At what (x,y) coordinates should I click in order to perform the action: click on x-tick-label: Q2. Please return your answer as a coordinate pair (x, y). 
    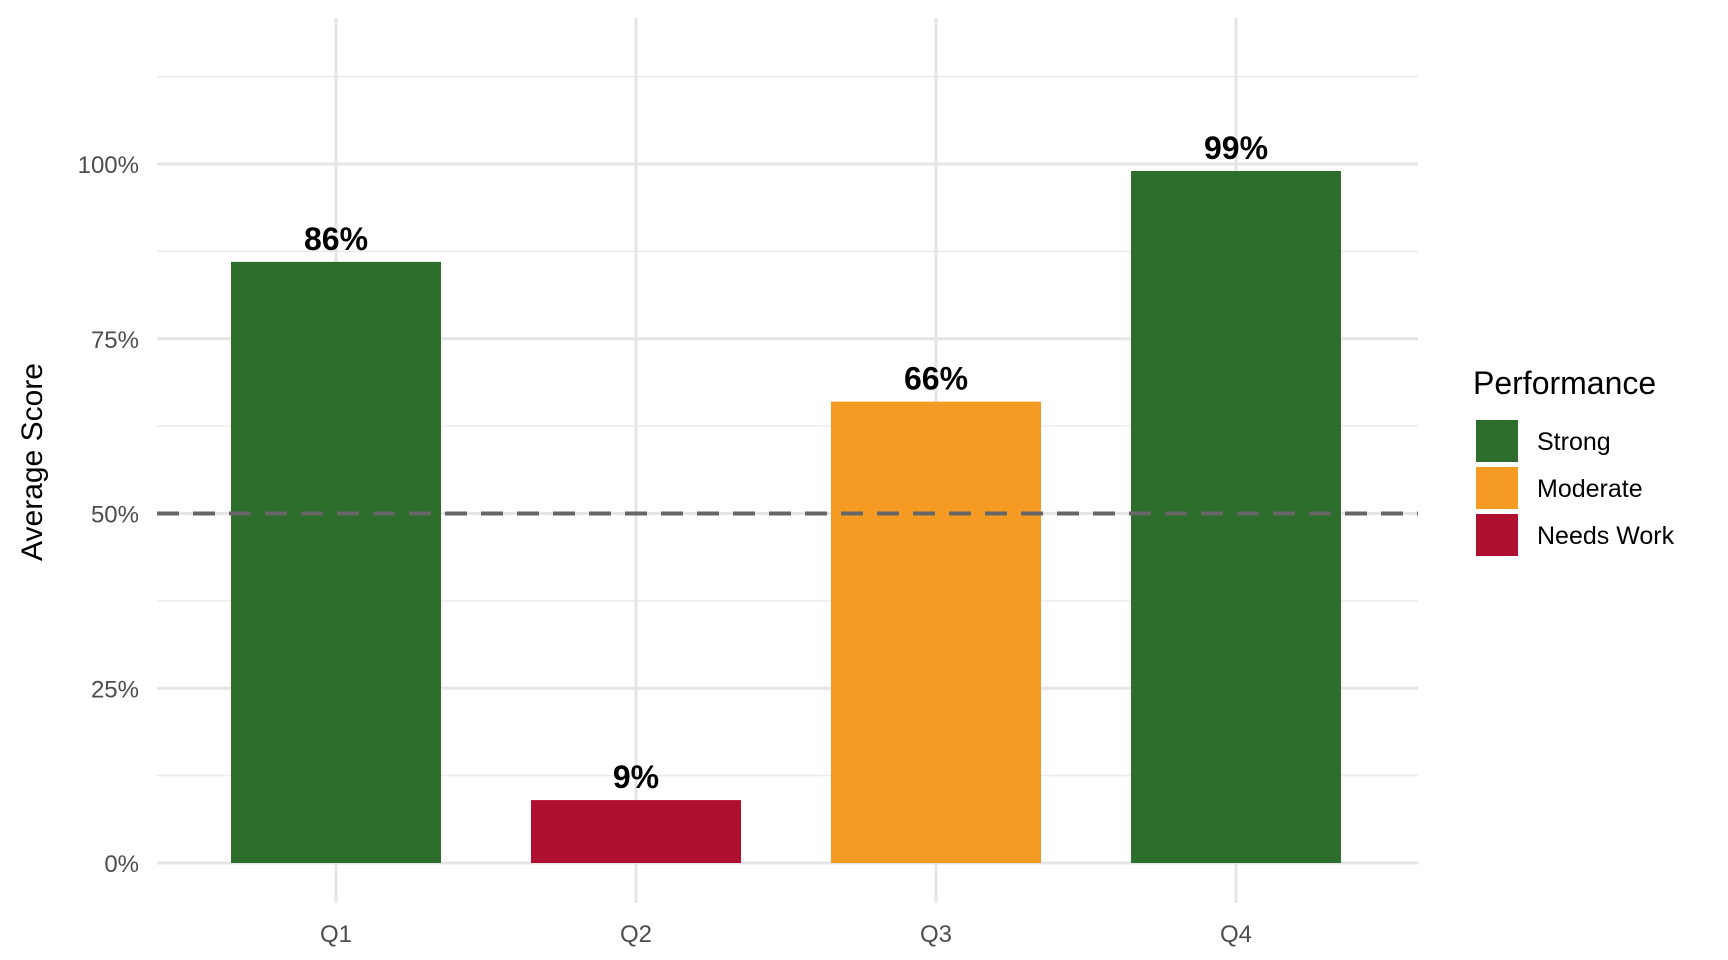
    Looking at the image, I should click on (636, 934).